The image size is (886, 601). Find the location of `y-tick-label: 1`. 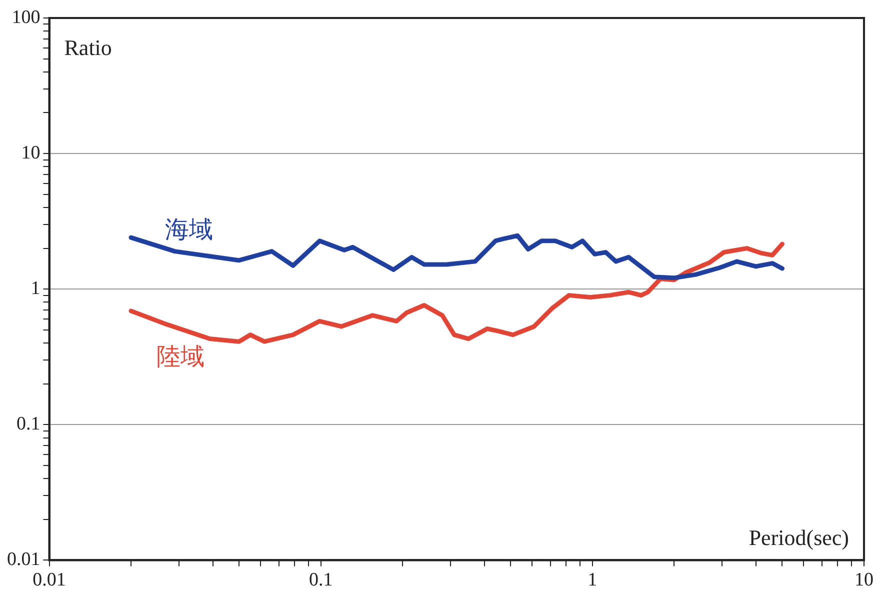

y-tick-label: 1 is located at coordinates (35, 289).